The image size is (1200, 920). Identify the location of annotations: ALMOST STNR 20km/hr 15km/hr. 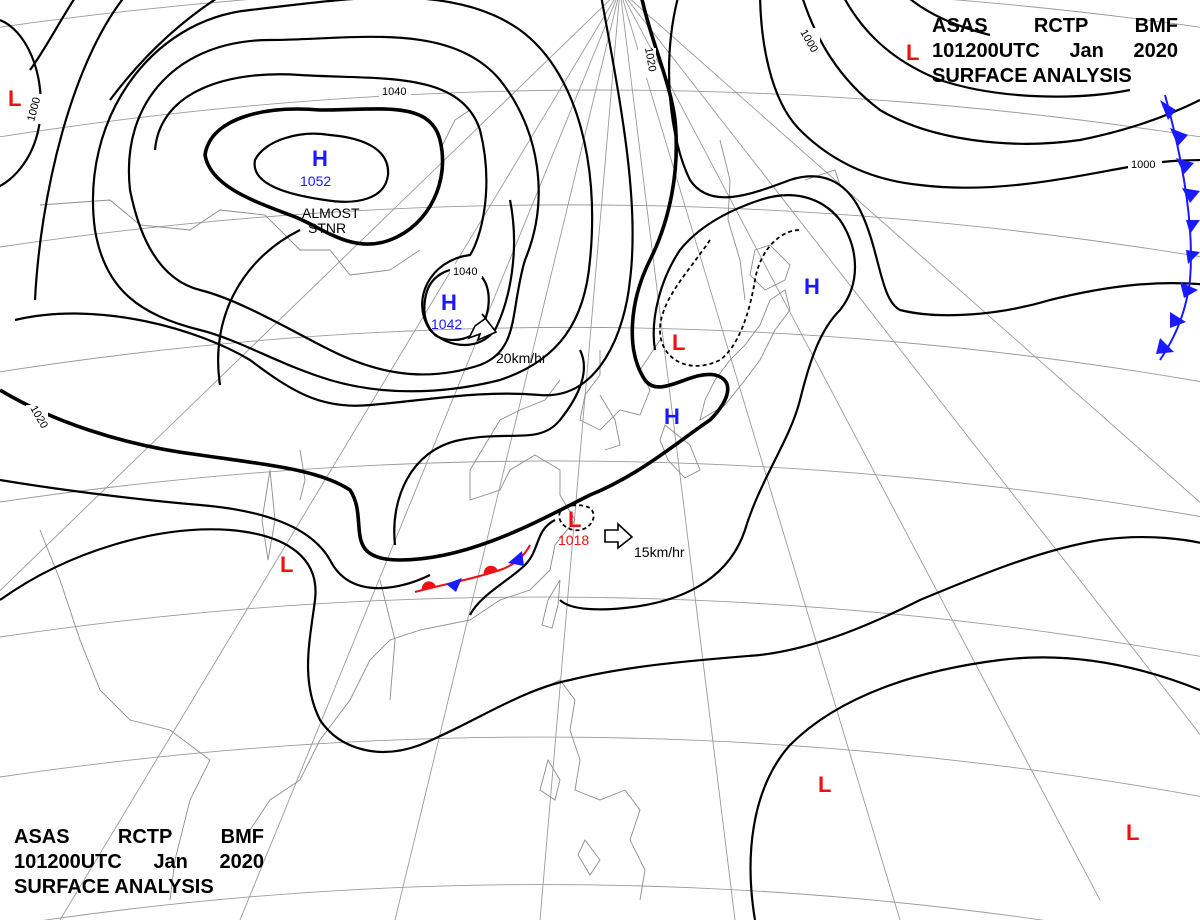
(493, 382).